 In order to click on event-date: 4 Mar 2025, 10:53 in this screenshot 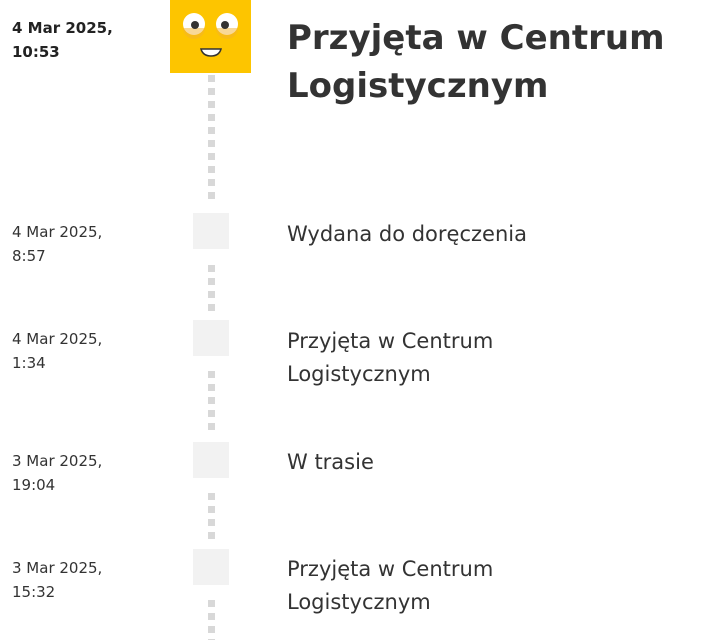, I will do `click(62, 40)`.